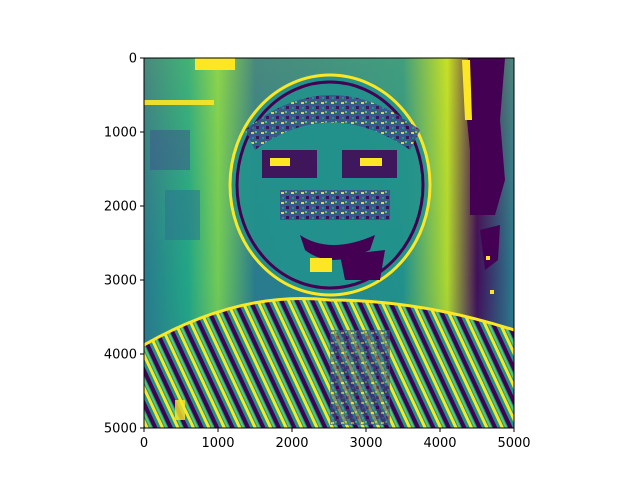  I want to click on y-tick-label: 3000, so click(120, 281).